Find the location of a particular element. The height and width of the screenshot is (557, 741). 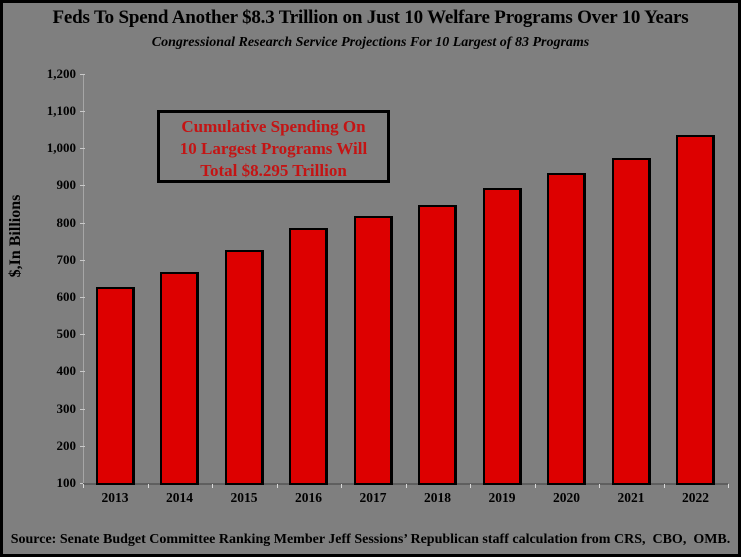

x-tick-label-2016: 2016 is located at coordinates (308, 497).